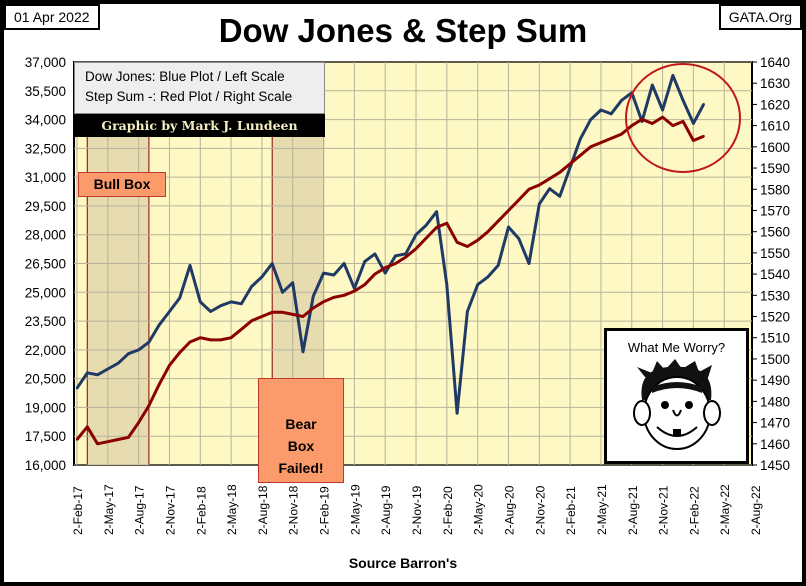 This screenshot has height=586, width=806. I want to click on y-left-tick-label: 34,000, so click(45, 120).